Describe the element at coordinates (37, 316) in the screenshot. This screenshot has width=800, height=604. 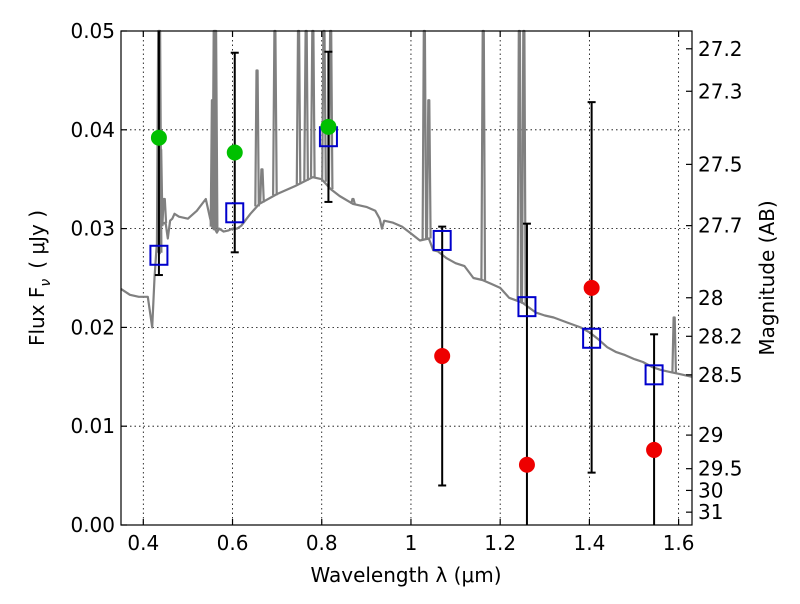
I see `y-axis-label-main: Flux F` at that location.